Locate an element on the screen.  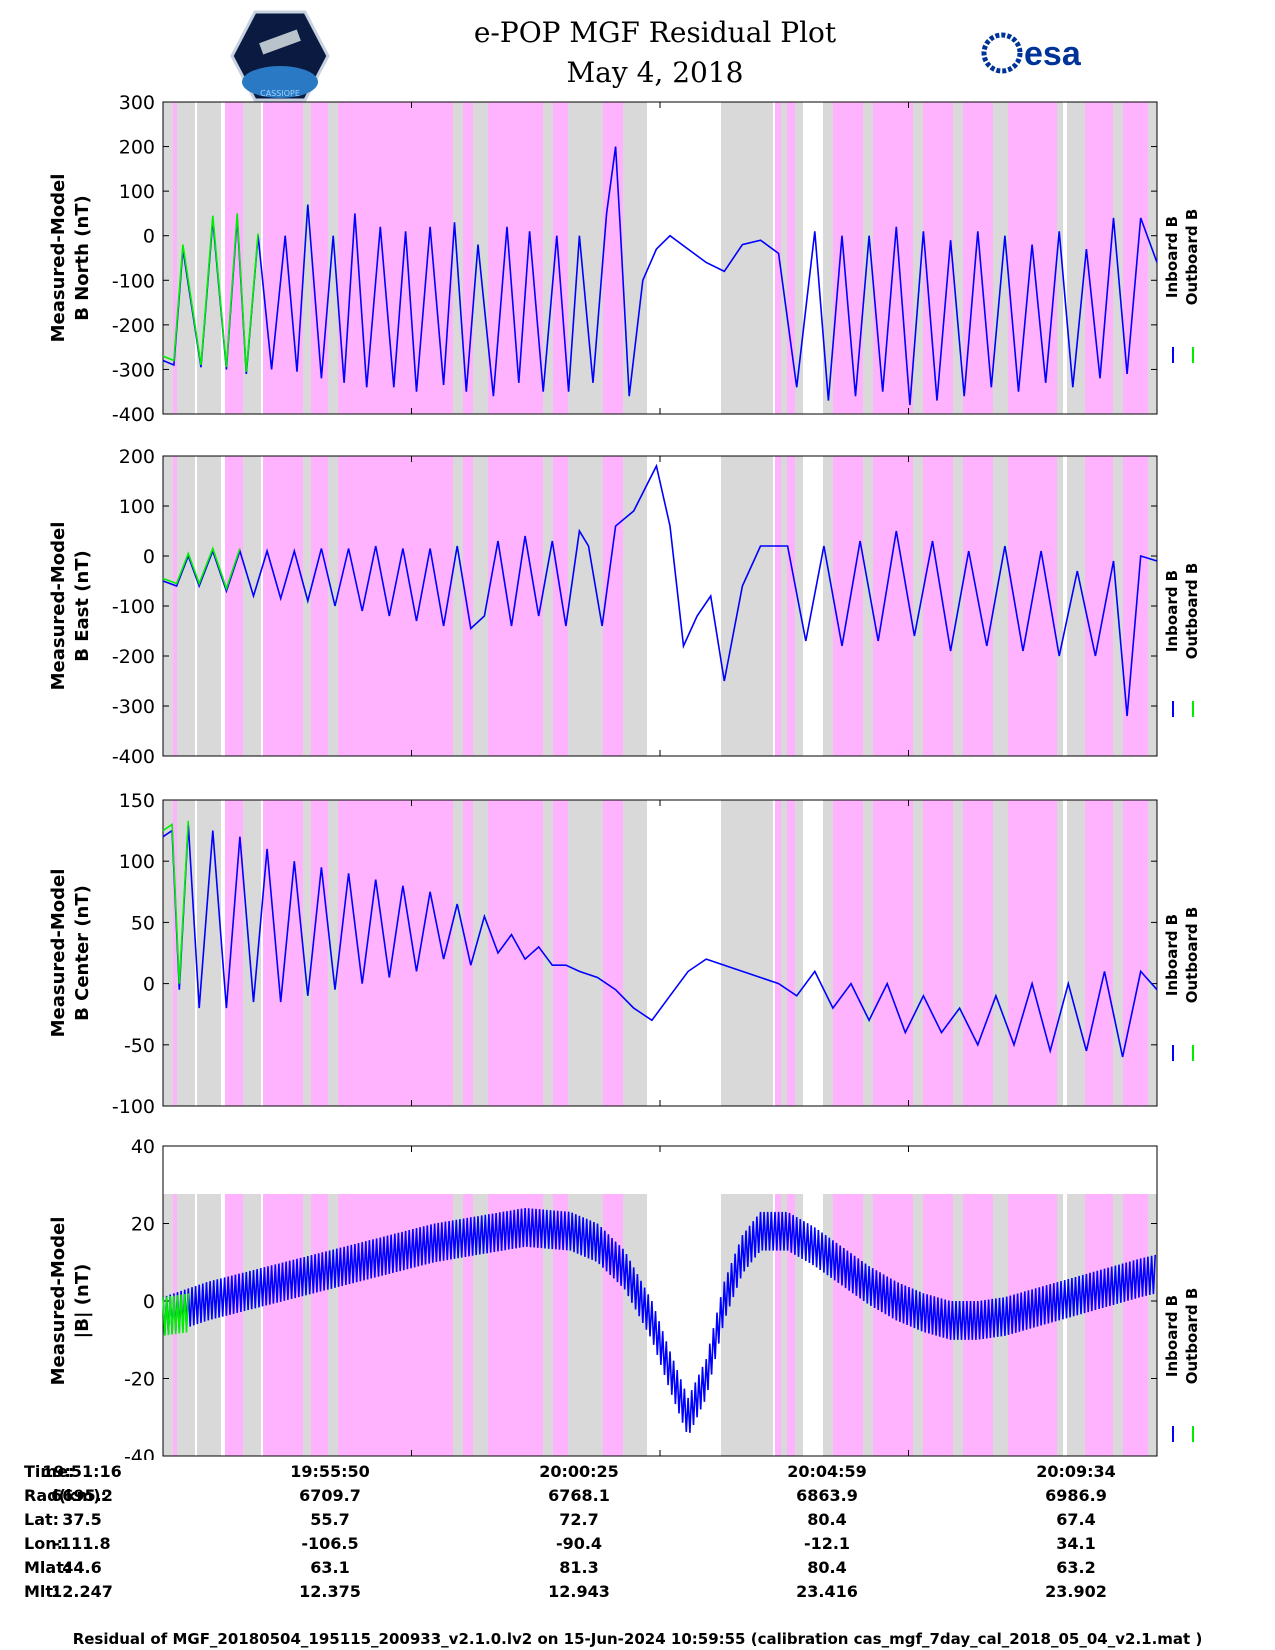
info-cell: 19:55:50 is located at coordinates (330, 1471).